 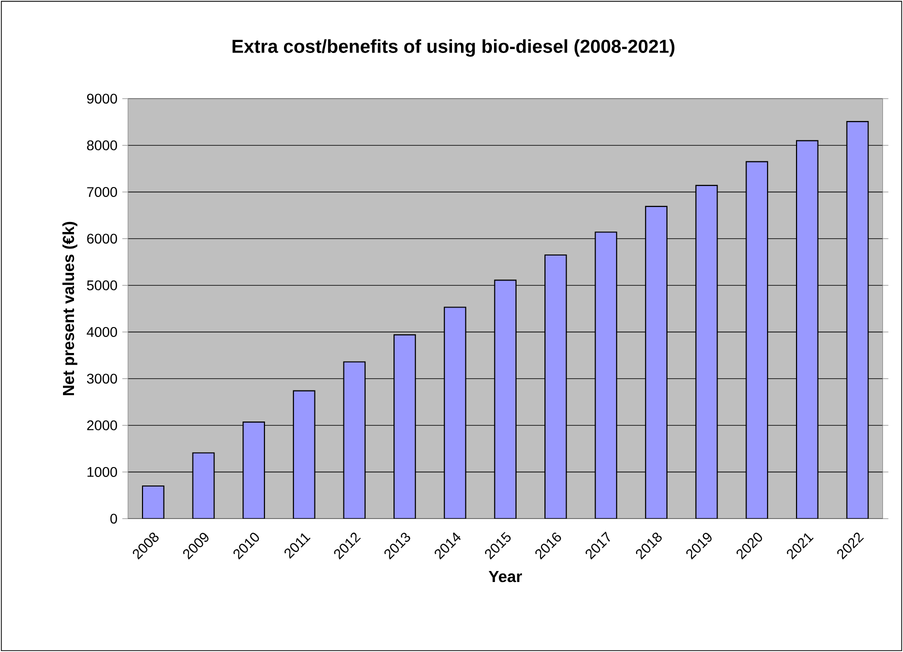 I want to click on y-tick-label: 5000, so click(x=102, y=285).